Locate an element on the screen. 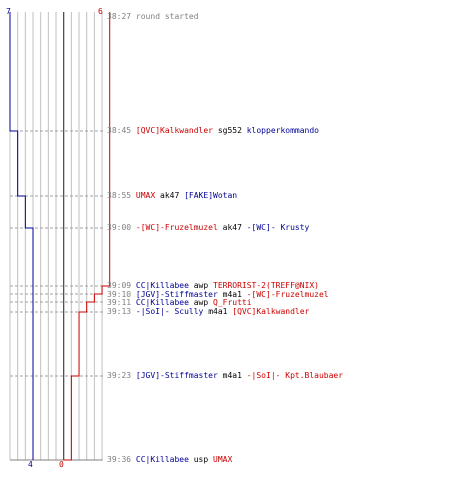 This screenshot has width=450, height=500. event-row: 38:55 UMAX ak47 [FAKE]Wotan is located at coordinates (172, 196).